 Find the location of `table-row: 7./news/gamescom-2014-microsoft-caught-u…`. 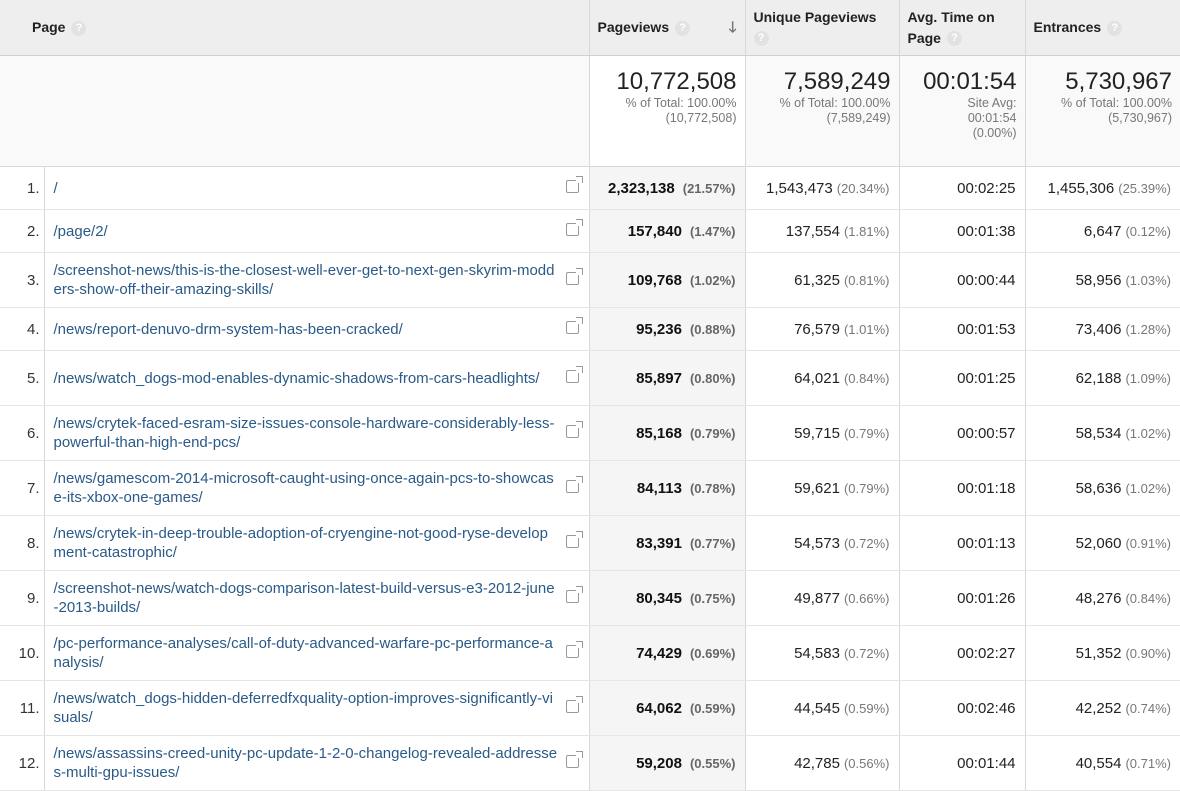

table-row: 7./news/gamescom-2014-microsoft-caught-u… is located at coordinates (590, 488).